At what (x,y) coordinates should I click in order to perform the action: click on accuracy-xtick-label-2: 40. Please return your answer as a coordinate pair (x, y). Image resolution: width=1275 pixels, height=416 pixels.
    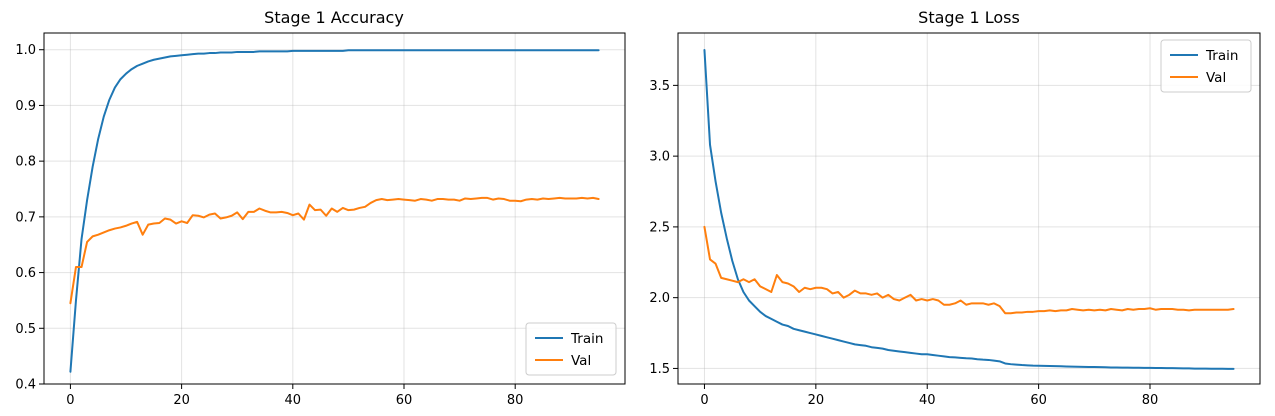
    Looking at the image, I should click on (293, 400).